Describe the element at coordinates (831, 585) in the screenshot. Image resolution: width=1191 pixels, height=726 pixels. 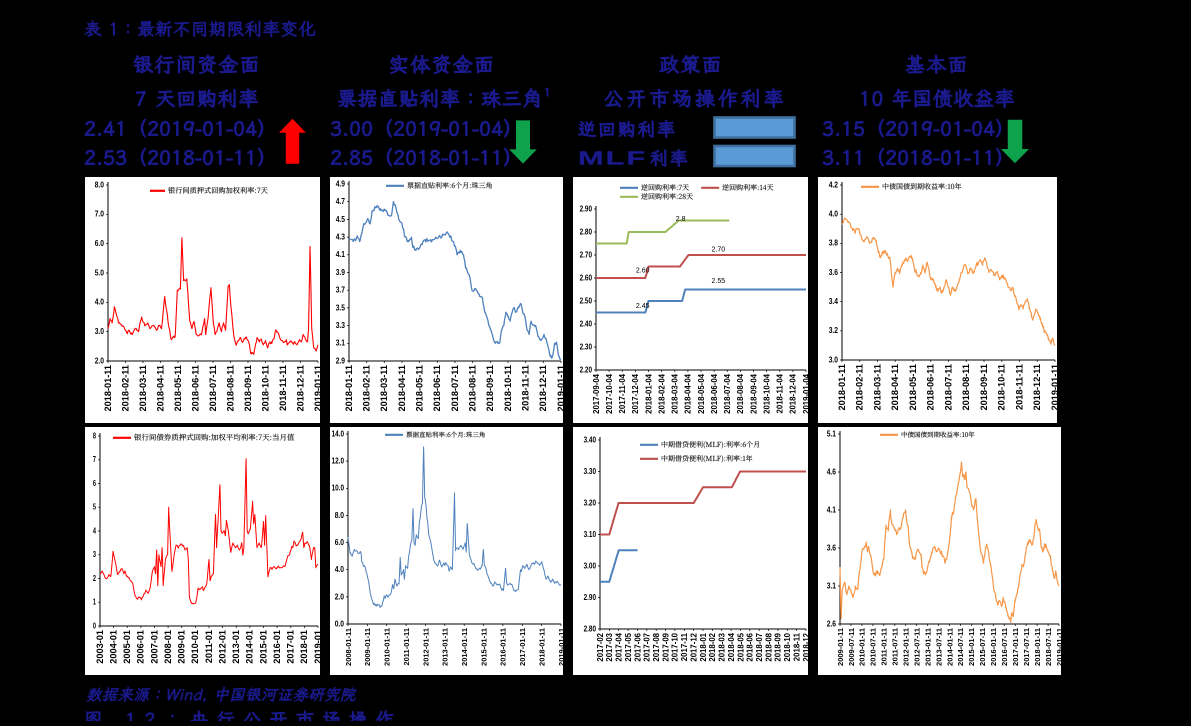
I see `svg-text: 3.1` at that location.